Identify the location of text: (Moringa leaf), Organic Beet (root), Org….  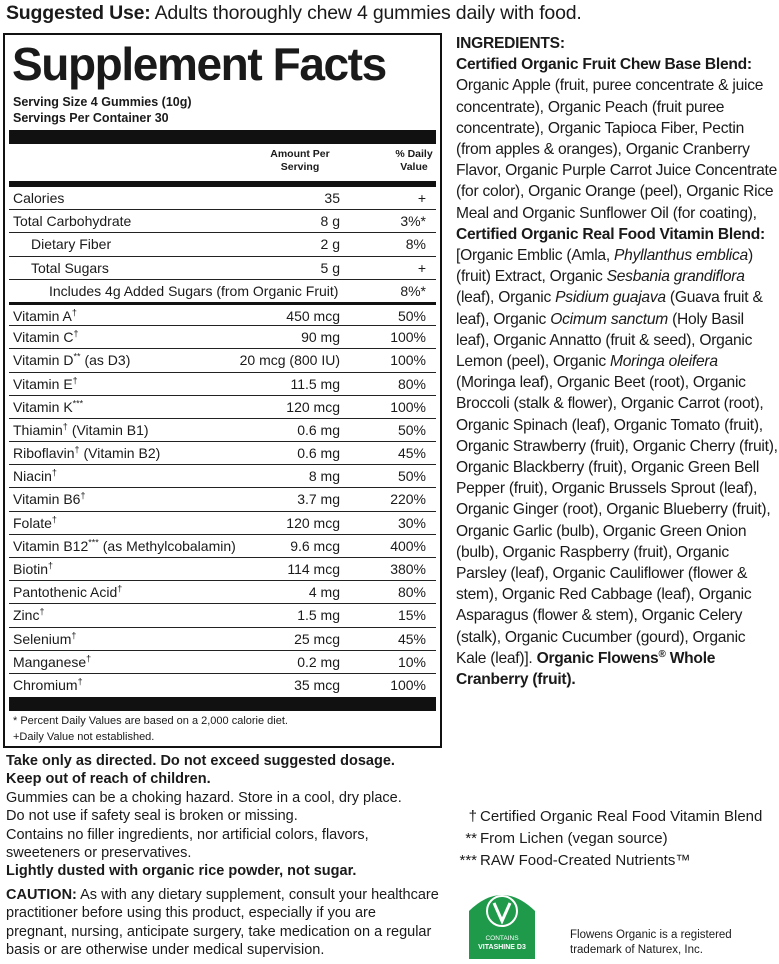
(617, 520).